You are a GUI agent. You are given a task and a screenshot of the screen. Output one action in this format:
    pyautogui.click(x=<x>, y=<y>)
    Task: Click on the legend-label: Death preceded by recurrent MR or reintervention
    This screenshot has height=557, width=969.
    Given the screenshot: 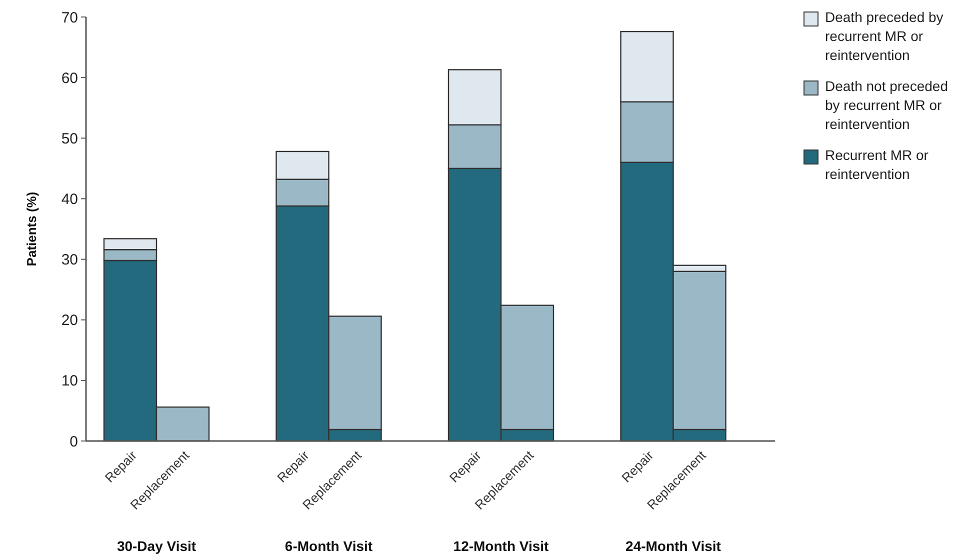 What is the action you would take?
    pyautogui.click(x=884, y=36)
    